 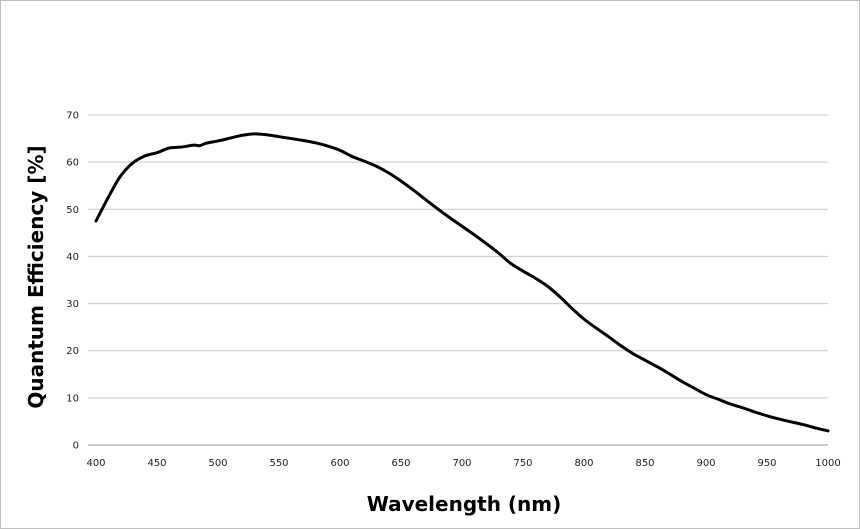 What do you see at coordinates (72, 351) in the screenshot?
I see `y-tick-label: 20` at bounding box center [72, 351].